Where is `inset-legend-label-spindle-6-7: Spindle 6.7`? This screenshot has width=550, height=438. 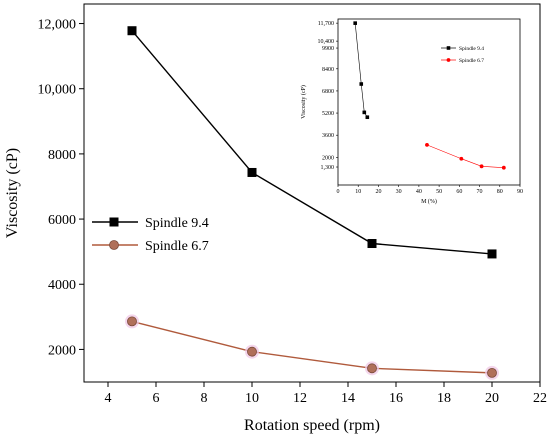 inset-legend-label-spindle-6-7: Spindle 6.7 is located at coordinates (471, 61).